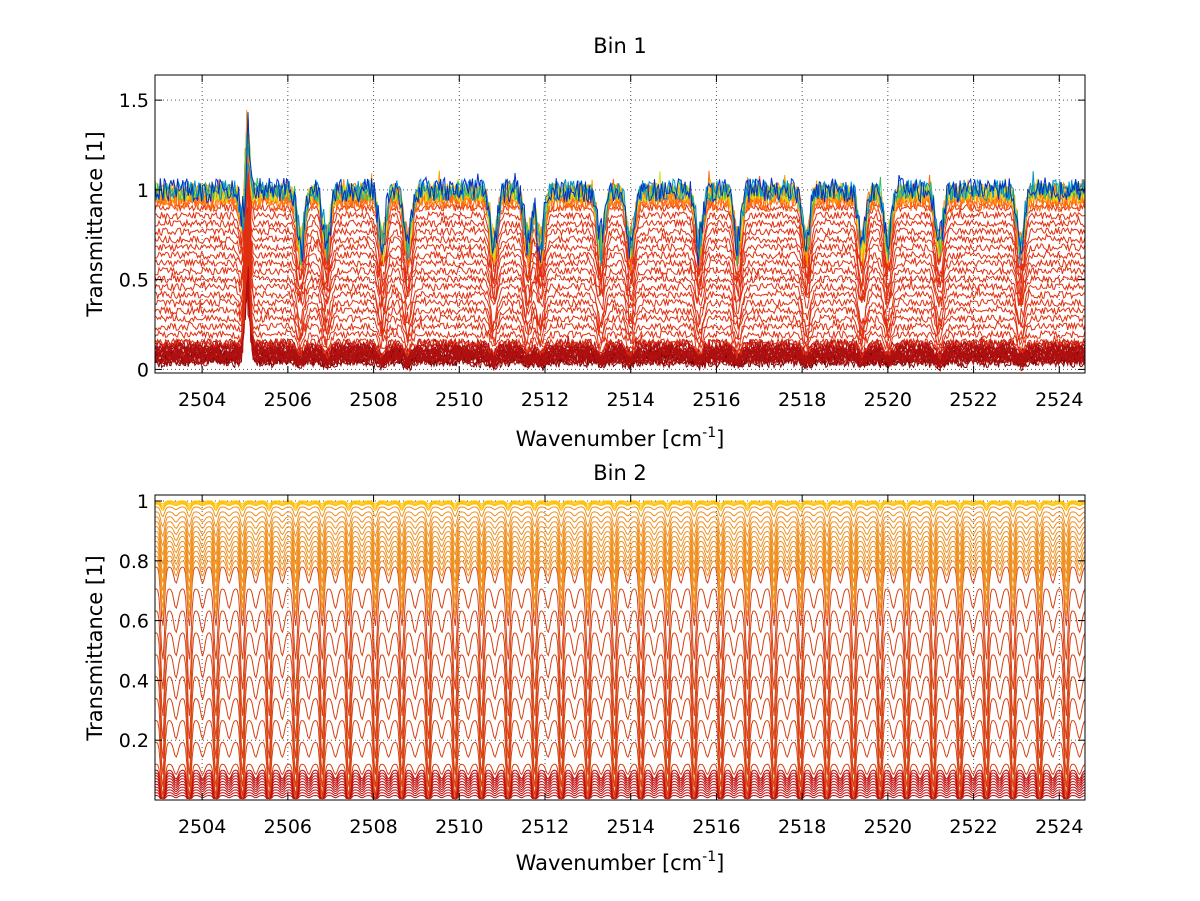 The width and height of the screenshot is (1200, 901). What do you see at coordinates (620, 473) in the screenshot?
I see `chart-title-bin-2: Bin 2` at bounding box center [620, 473].